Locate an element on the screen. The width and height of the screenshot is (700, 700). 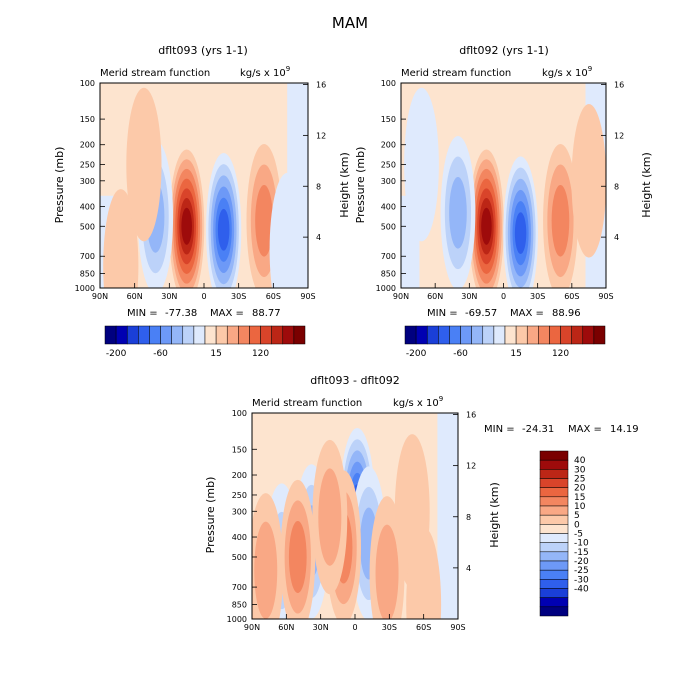
panel-2-units-text: kg/s x 10 is located at coordinates (565, 73).